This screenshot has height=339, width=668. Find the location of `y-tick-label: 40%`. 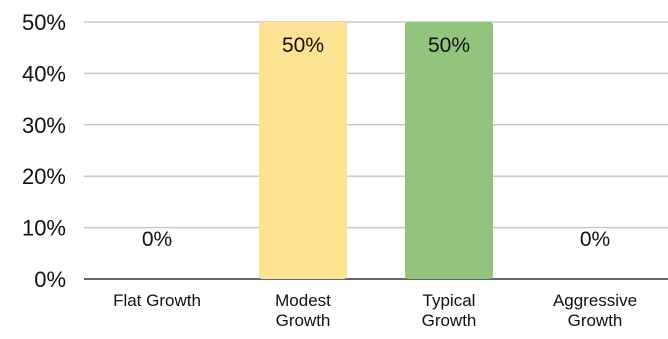

y-tick-label: 40% is located at coordinates (44, 73).